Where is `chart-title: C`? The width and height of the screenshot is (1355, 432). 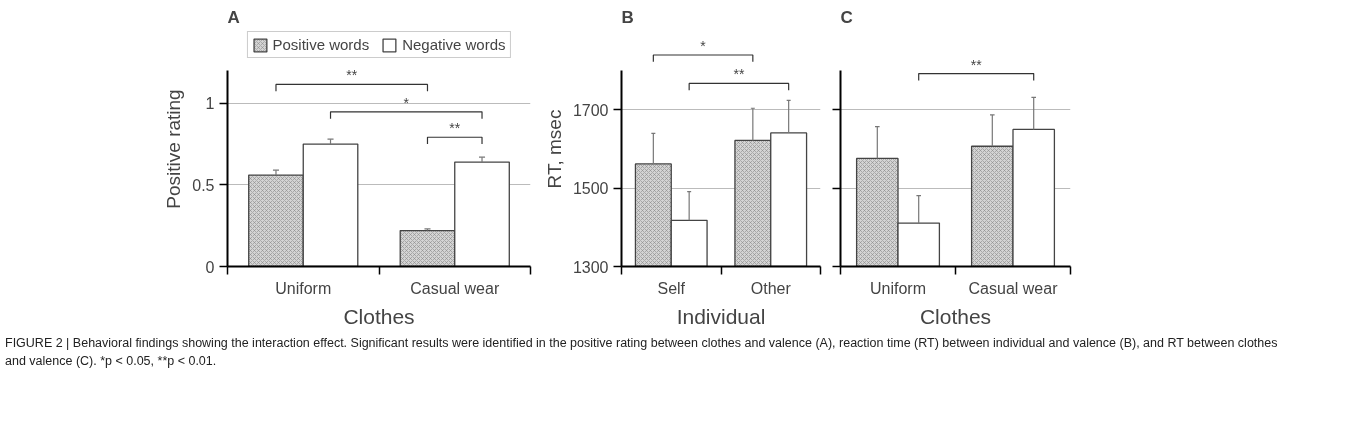
chart-title: C is located at coordinates (846, 17).